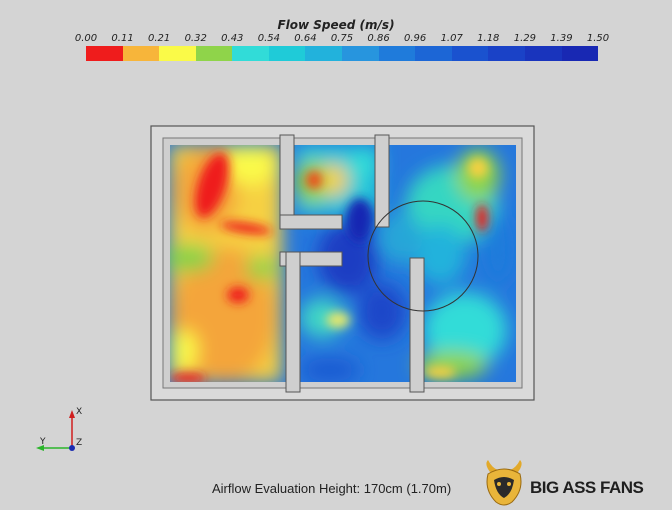  What do you see at coordinates (305, 38) in the screenshot?
I see `legend-tick-label: 0.64` at bounding box center [305, 38].